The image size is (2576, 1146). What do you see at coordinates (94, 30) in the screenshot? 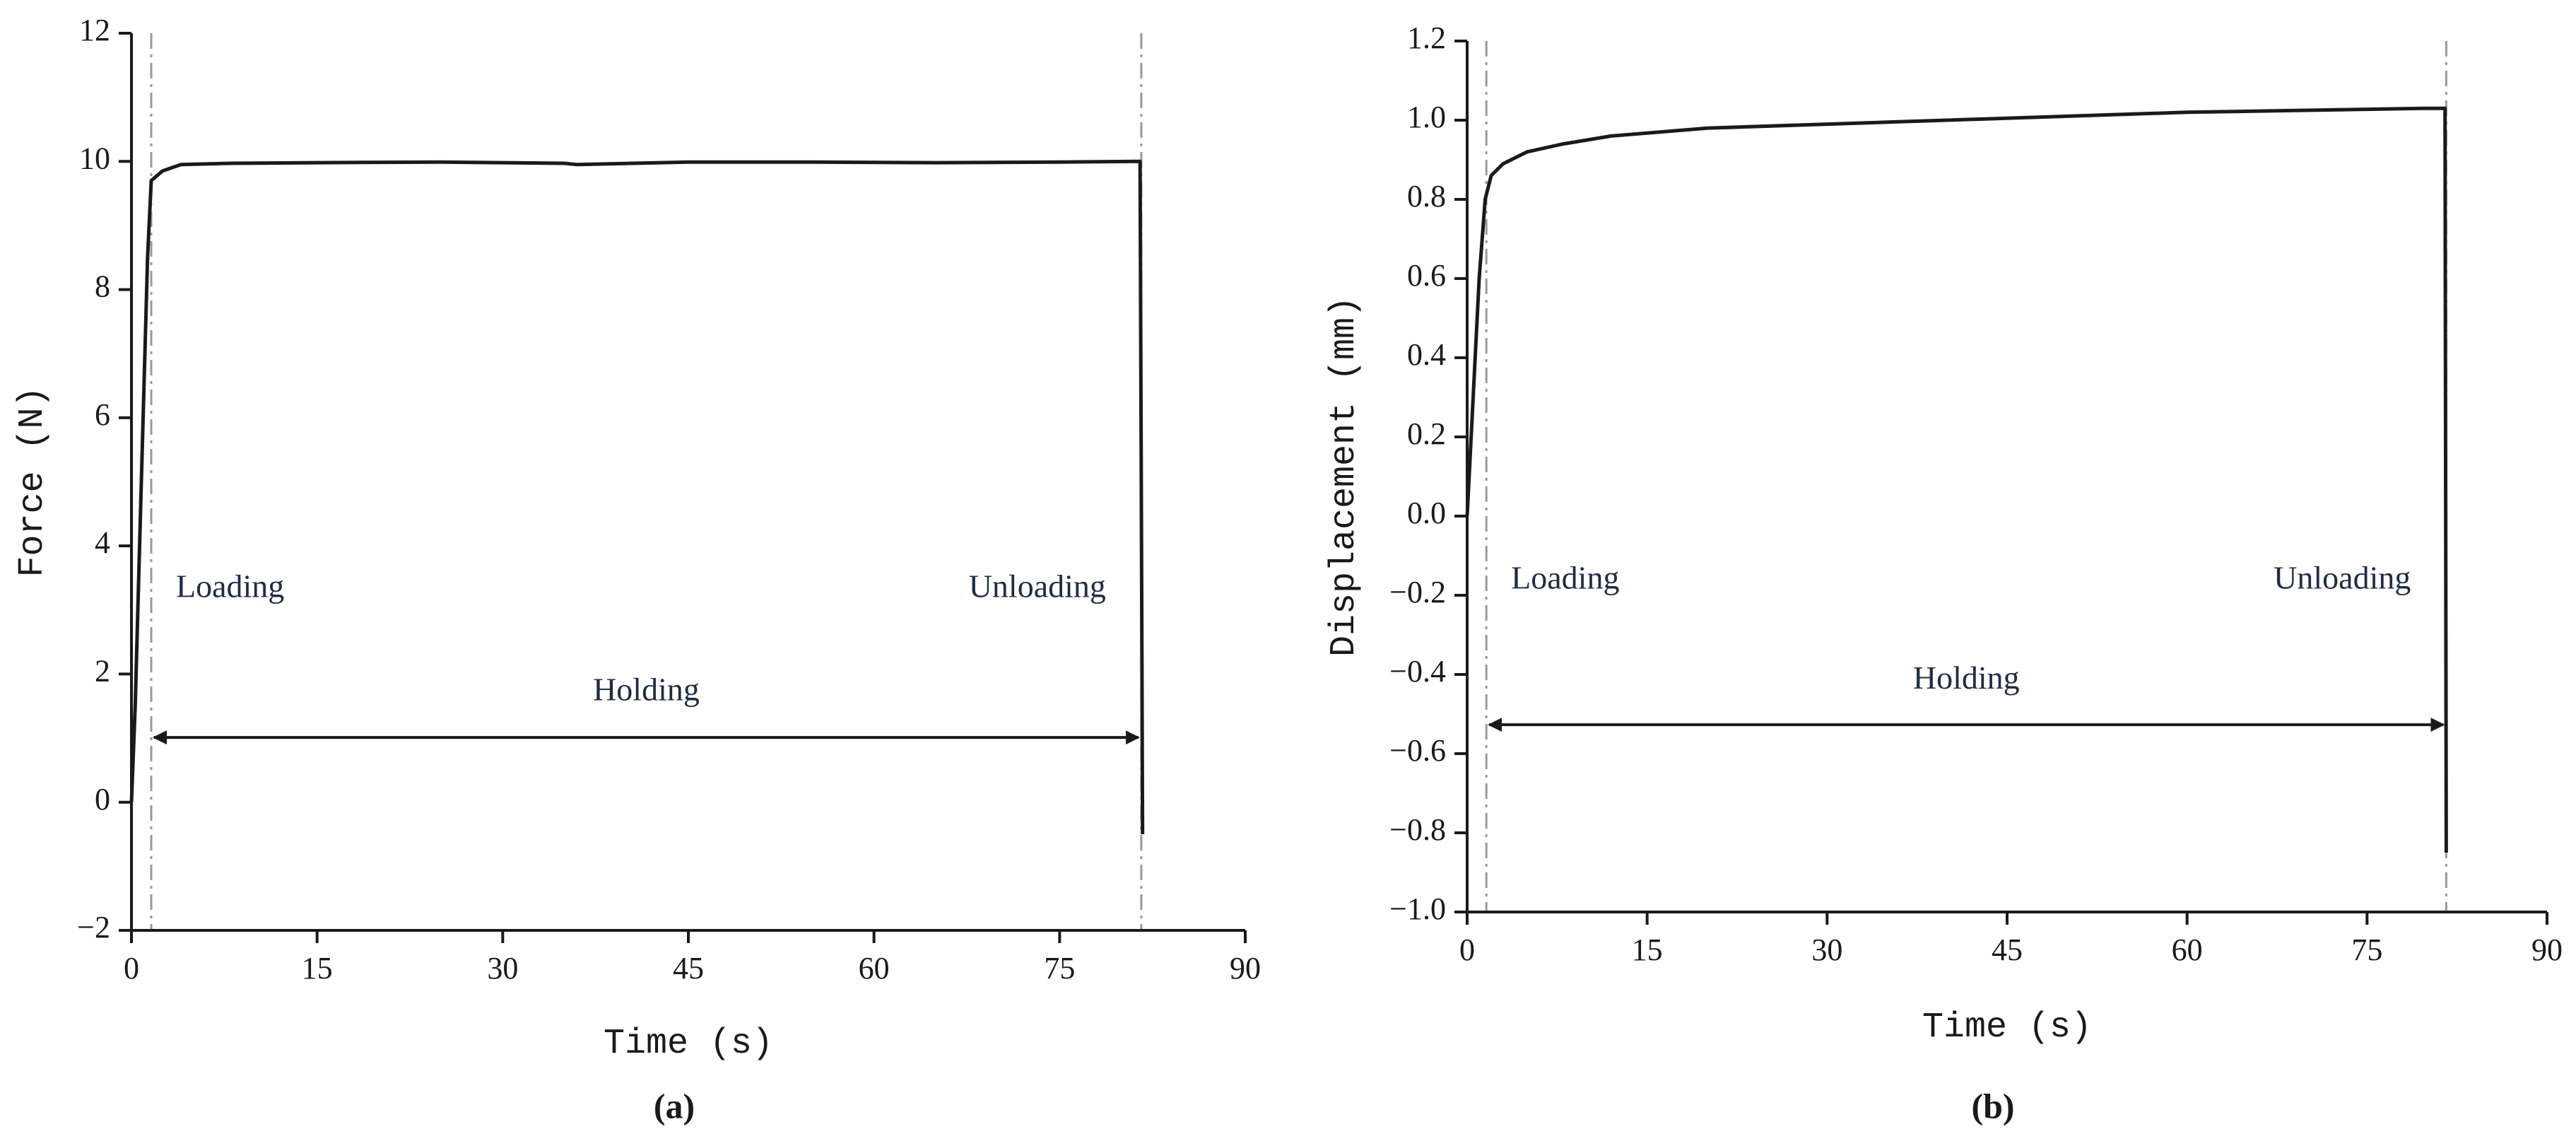
I see `y-tick-label: 12` at bounding box center [94, 30].